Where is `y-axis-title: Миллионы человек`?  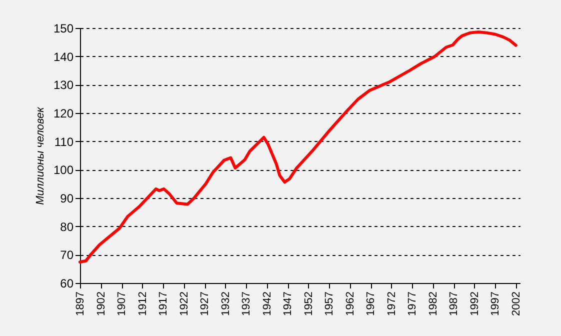
y-axis-title: Миллионы человек is located at coordinates (40, 155).